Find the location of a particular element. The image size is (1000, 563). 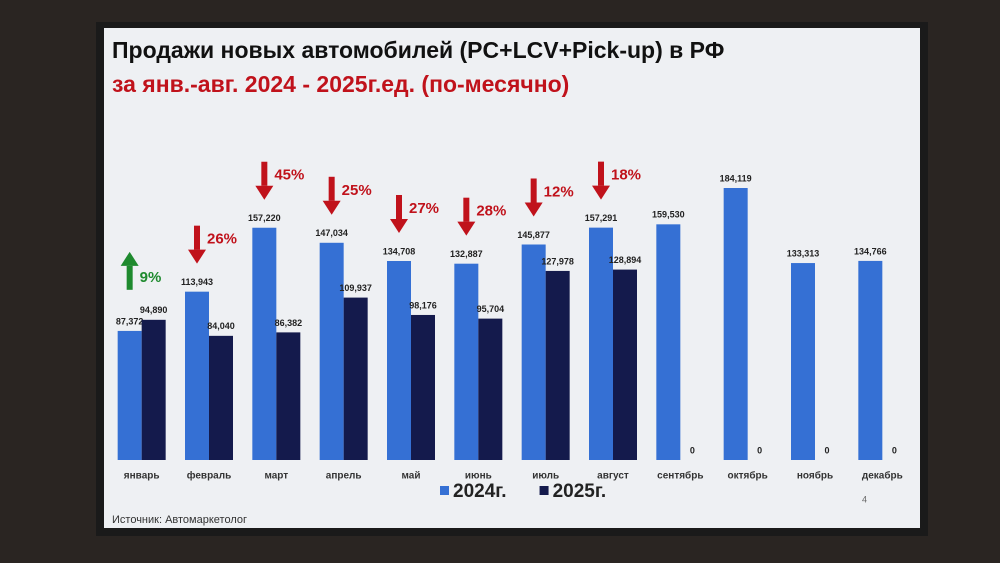

x-tick-label: июнь is located at coordinates (478, 476).